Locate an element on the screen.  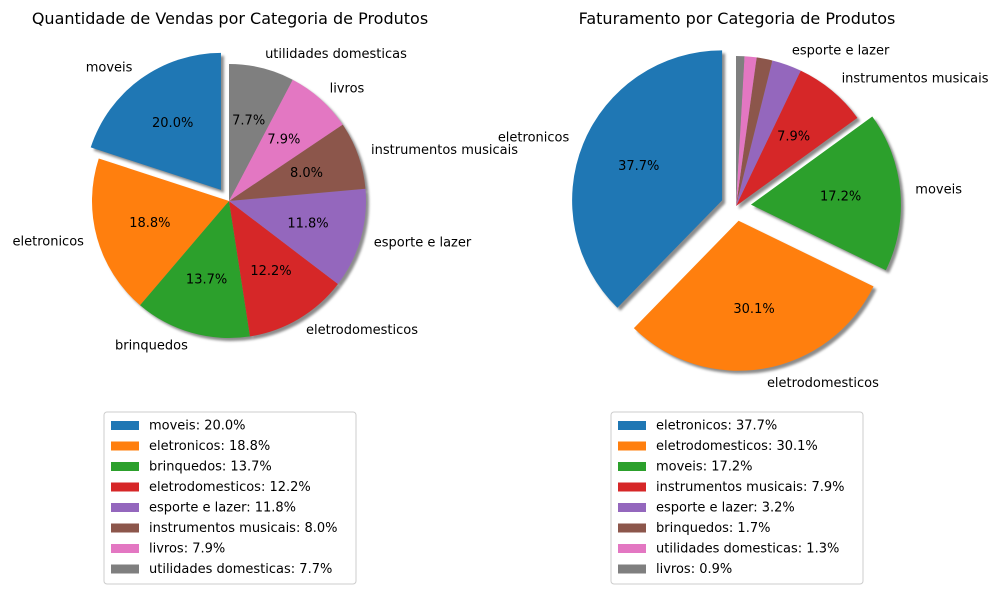
chart-title: Faturamento por Categoria de Produtos is located at coordinates (737, 18).